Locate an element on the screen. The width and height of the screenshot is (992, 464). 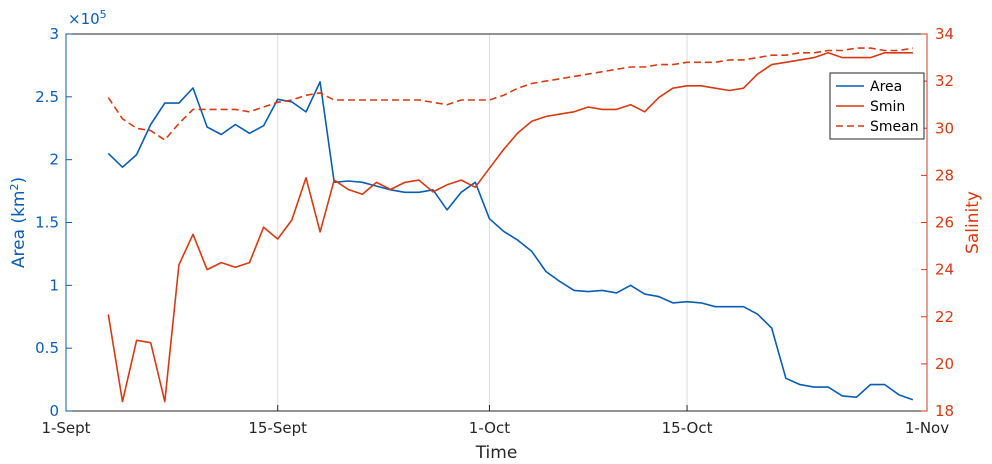
y-right-tick-label: 26 is located at coordinates (944, 223).